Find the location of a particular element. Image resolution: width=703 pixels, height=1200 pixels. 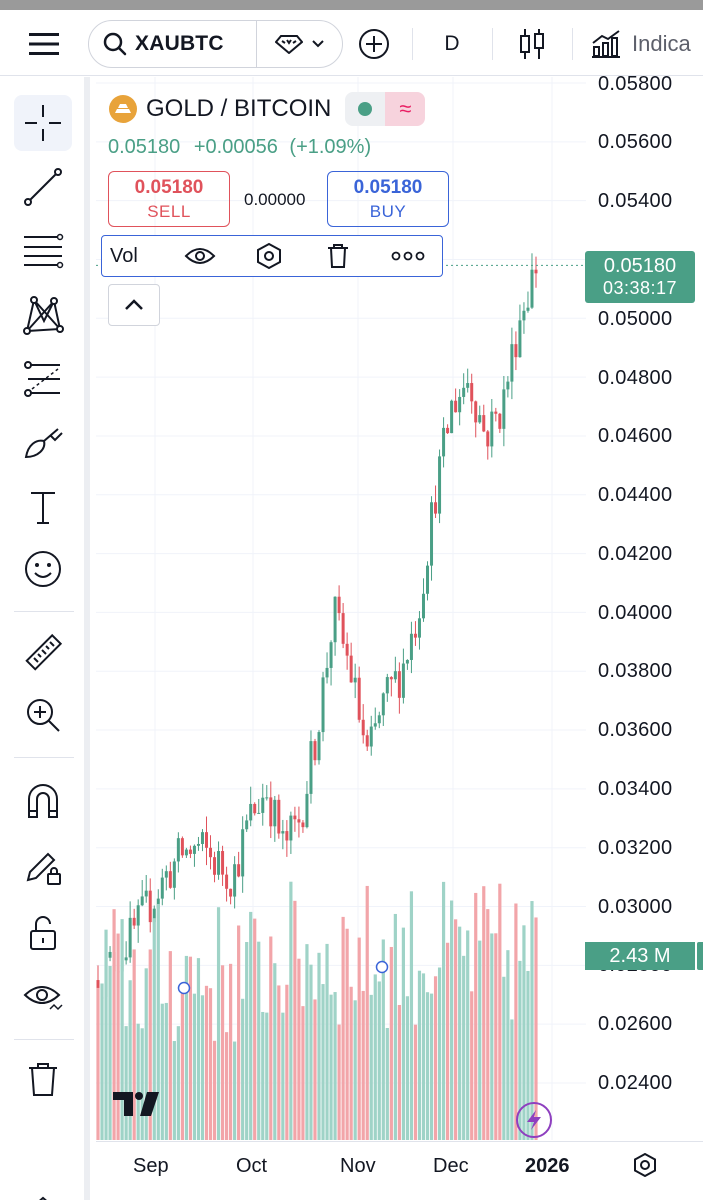

time-axis-settings-button is located at coordinates (645, 1165).